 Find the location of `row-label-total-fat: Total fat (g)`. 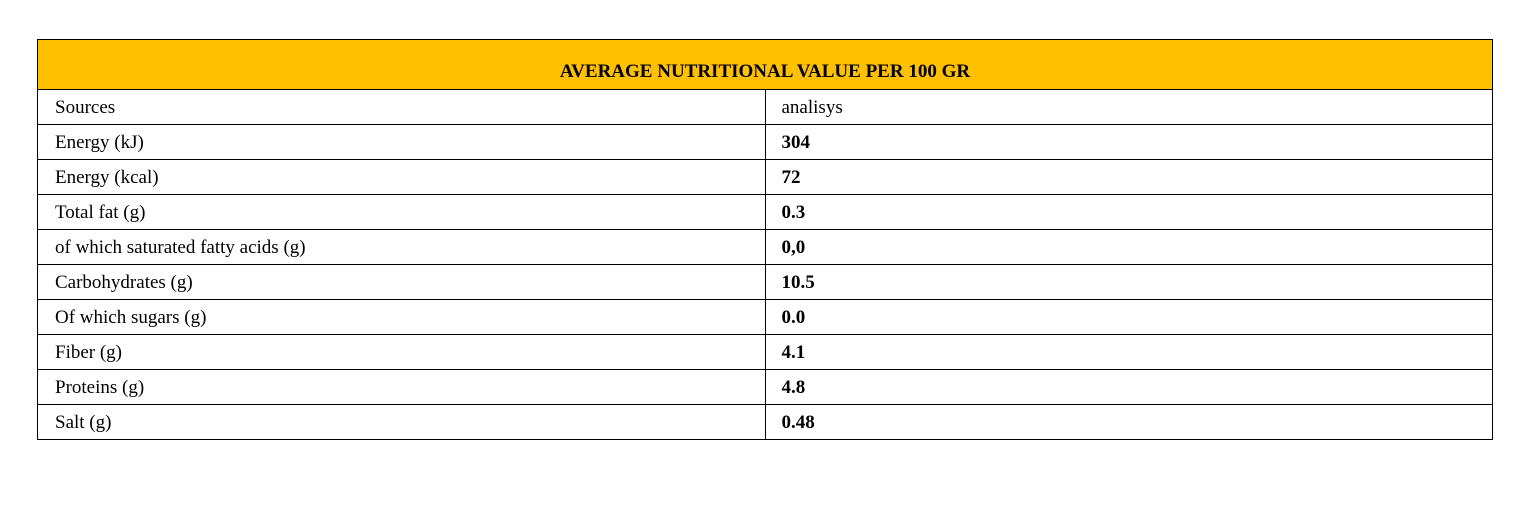

row-label-total-fat: Total fat (g) is located at coordinates (401, 212).